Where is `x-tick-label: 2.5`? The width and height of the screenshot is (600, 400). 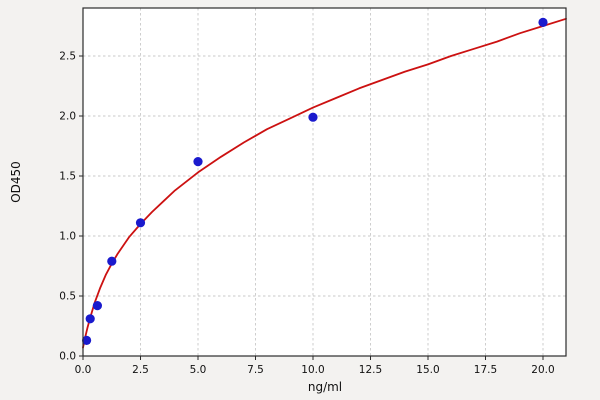 x-tick-label: 2.5 is located at coordinates (140, 370).